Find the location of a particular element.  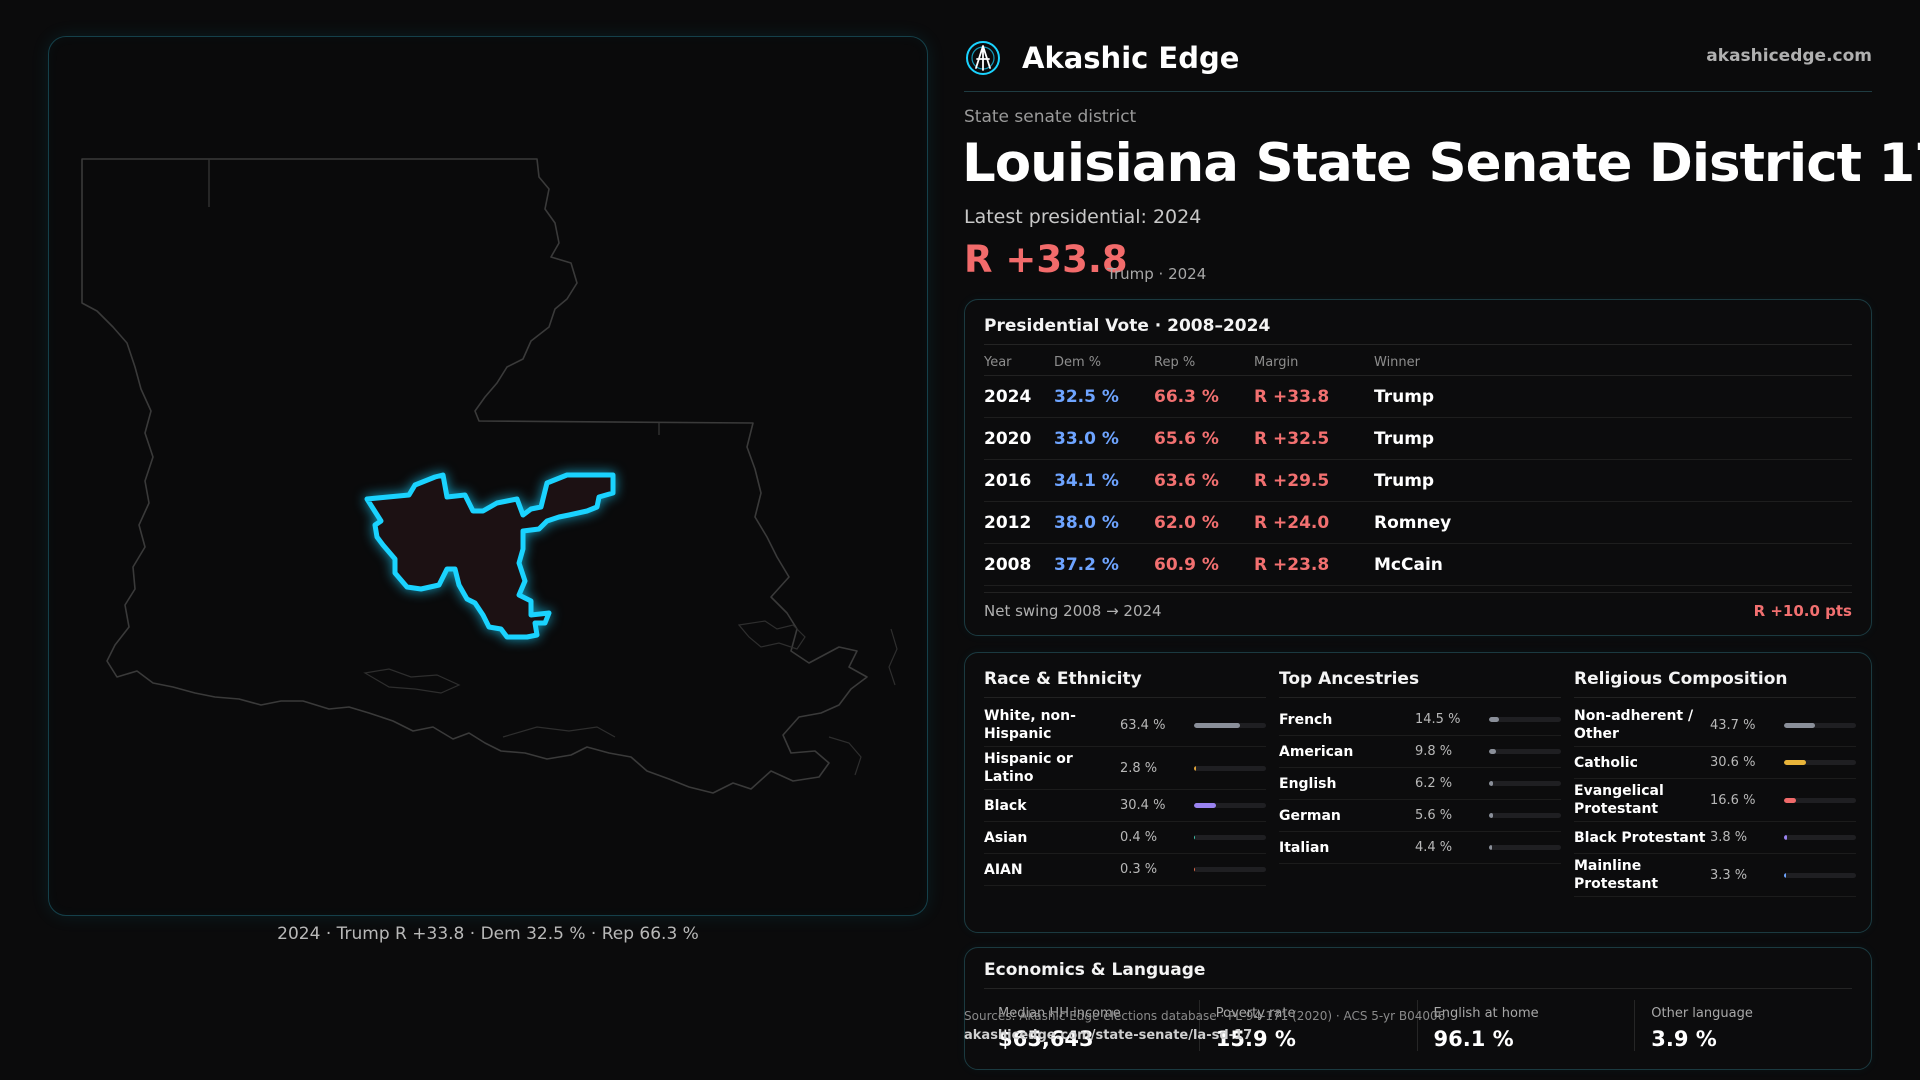

cell-year: 2008 is located at coordinates (1008, 564).